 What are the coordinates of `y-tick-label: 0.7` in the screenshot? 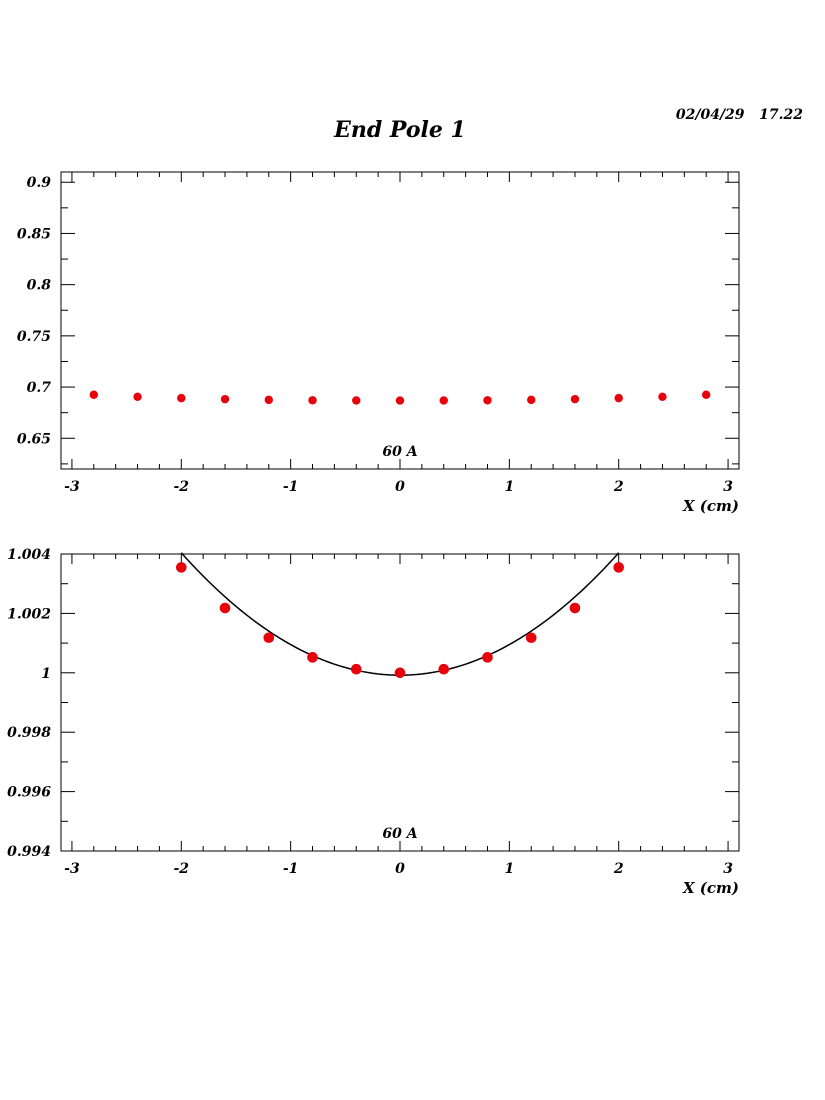 It's located at (39, 388).